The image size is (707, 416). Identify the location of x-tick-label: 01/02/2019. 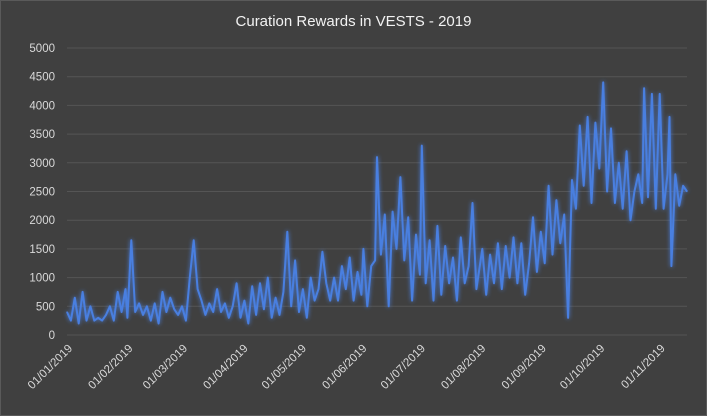
(110, 367).